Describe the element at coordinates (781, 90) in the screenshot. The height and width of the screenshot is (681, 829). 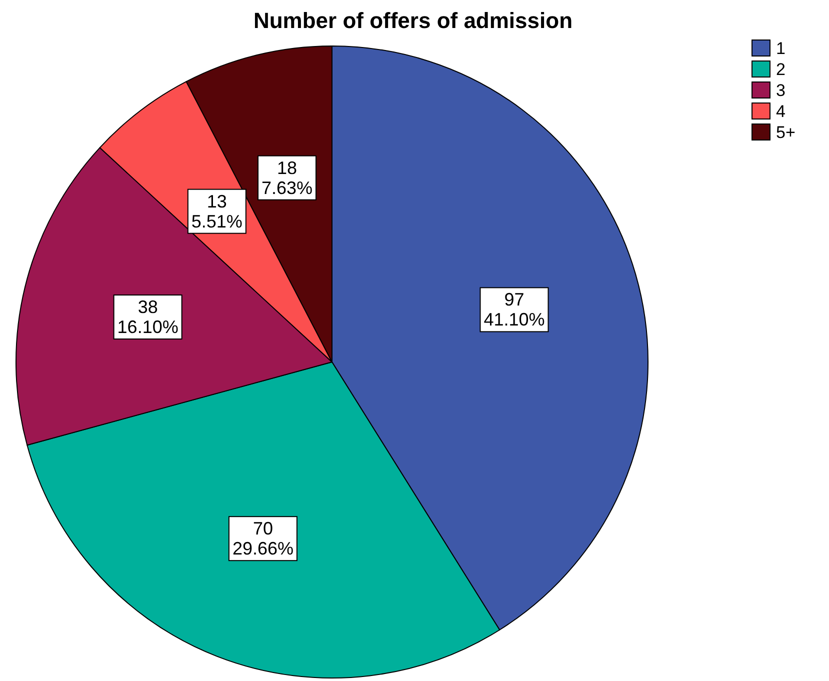
I see `legend-label: 3` at that location.